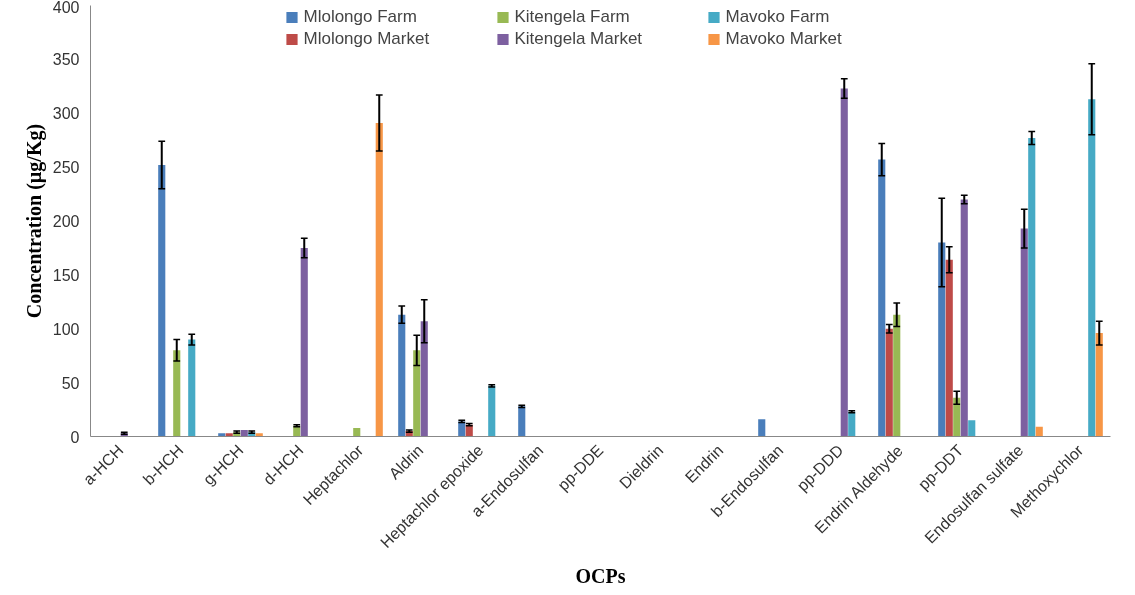 The width and height of the screenshot is (1135, 595). I want to click on legend-label: Kitengela Farm, so click(572, 17).